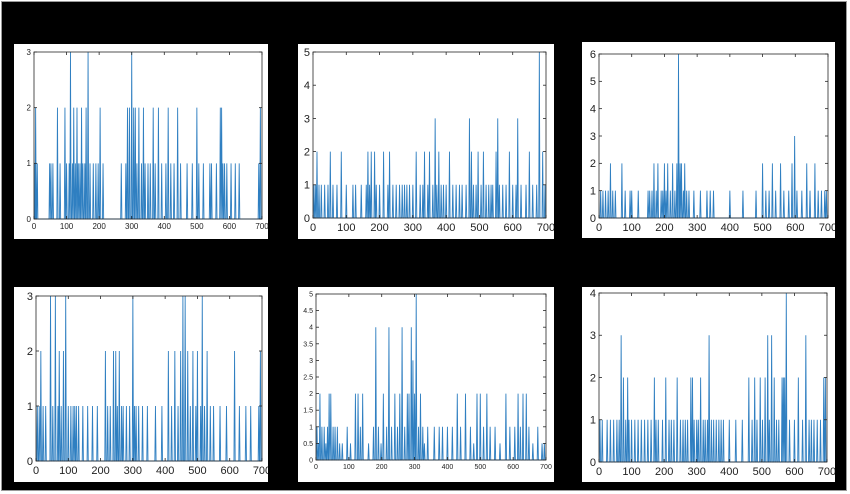 The image size is (850, 494). I want to click on plot-panel-6: 0 100 200 300 400 500 600 700 0 1 2 3 4, so click(708, 384).